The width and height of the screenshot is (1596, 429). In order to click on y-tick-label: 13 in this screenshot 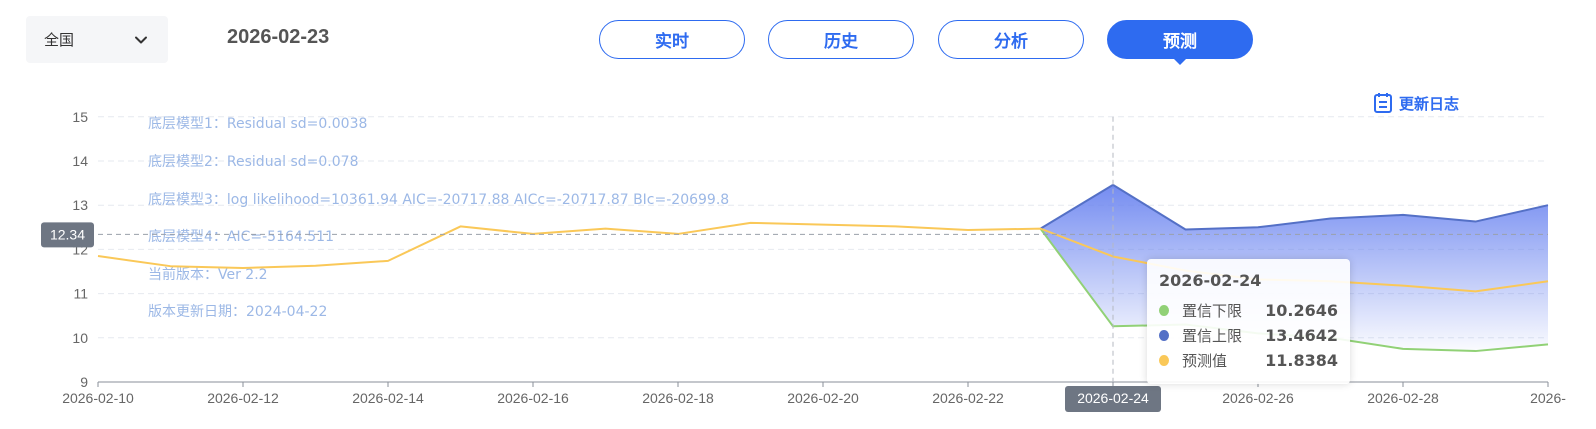, I will do `click(80, 205)`.